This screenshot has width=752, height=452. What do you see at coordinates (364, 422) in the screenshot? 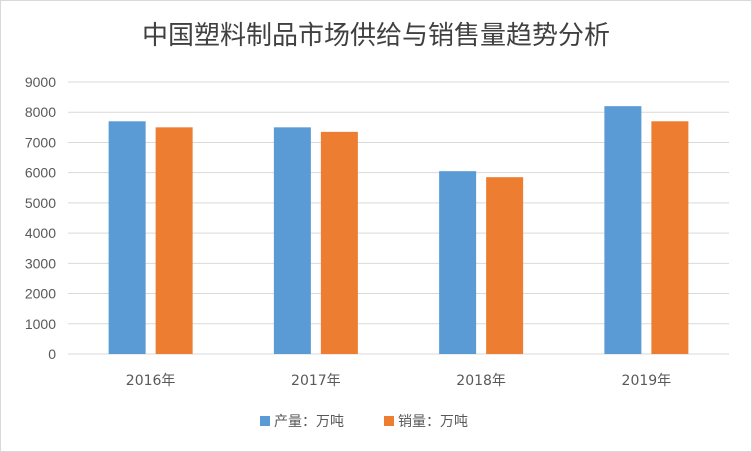
I see `legend: 产量：万吨 销量：万吨` at bounding box center [364, 422].